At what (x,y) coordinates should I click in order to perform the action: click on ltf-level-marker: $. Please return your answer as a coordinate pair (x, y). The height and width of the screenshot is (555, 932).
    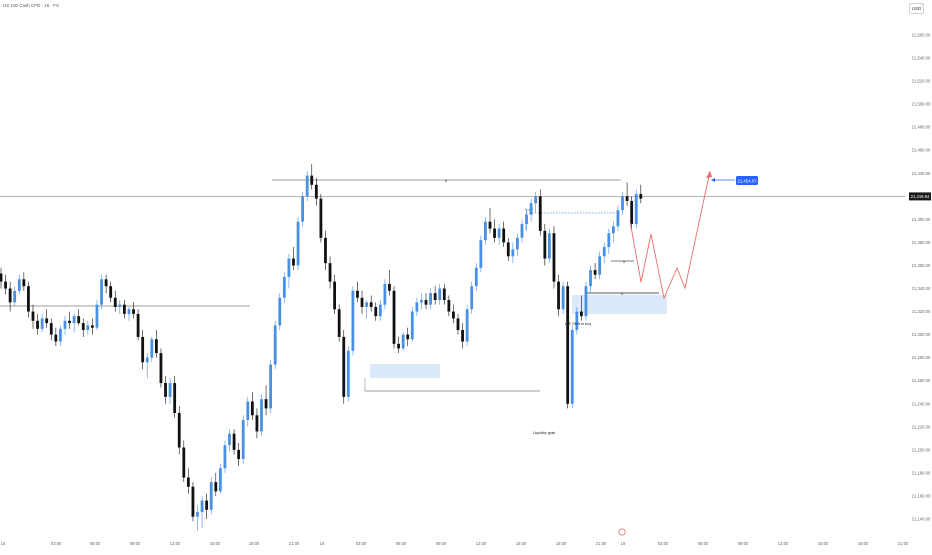
    Looking at the image, I should click on (622, 293).